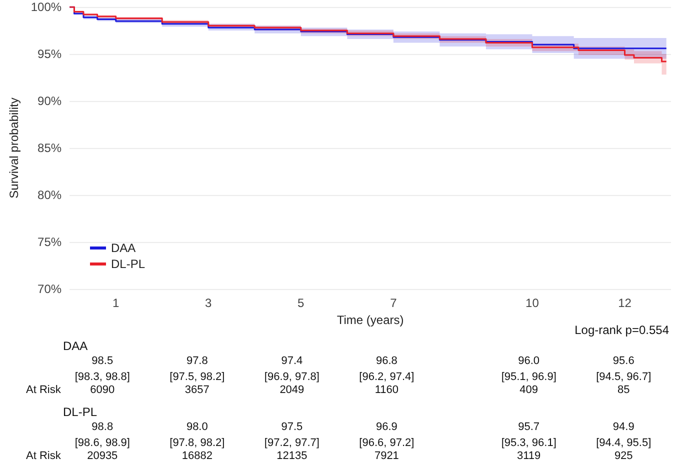  I want to click on text: 85, so click(623, 390).